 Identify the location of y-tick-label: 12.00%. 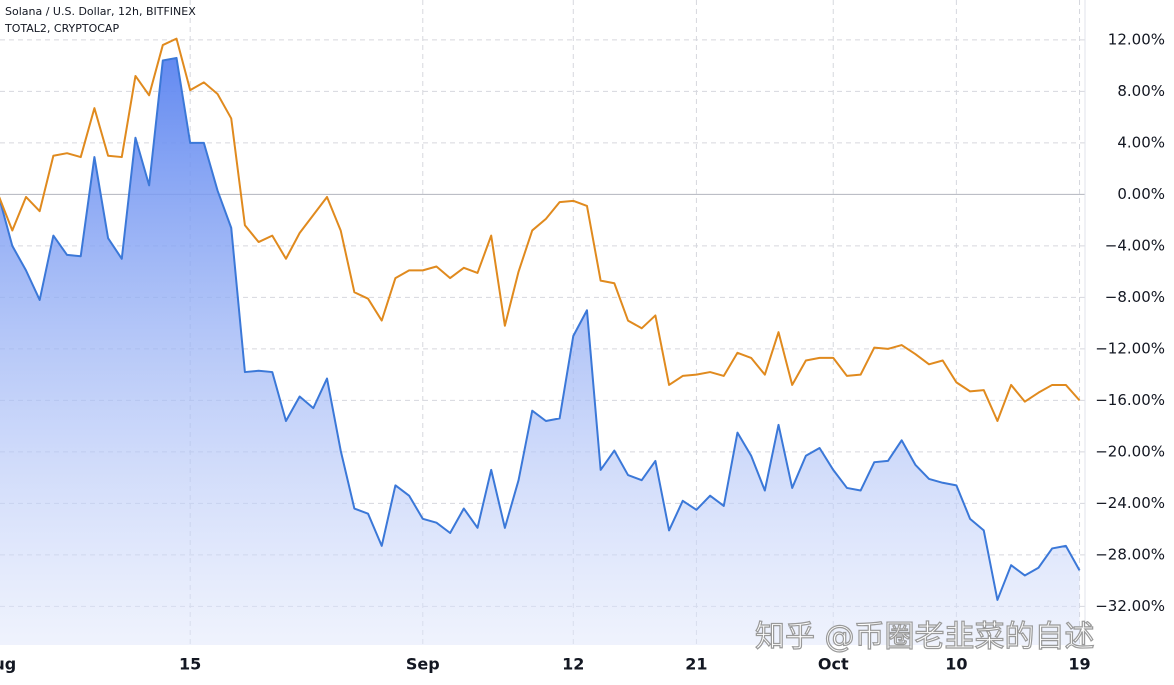
(1136, 39).